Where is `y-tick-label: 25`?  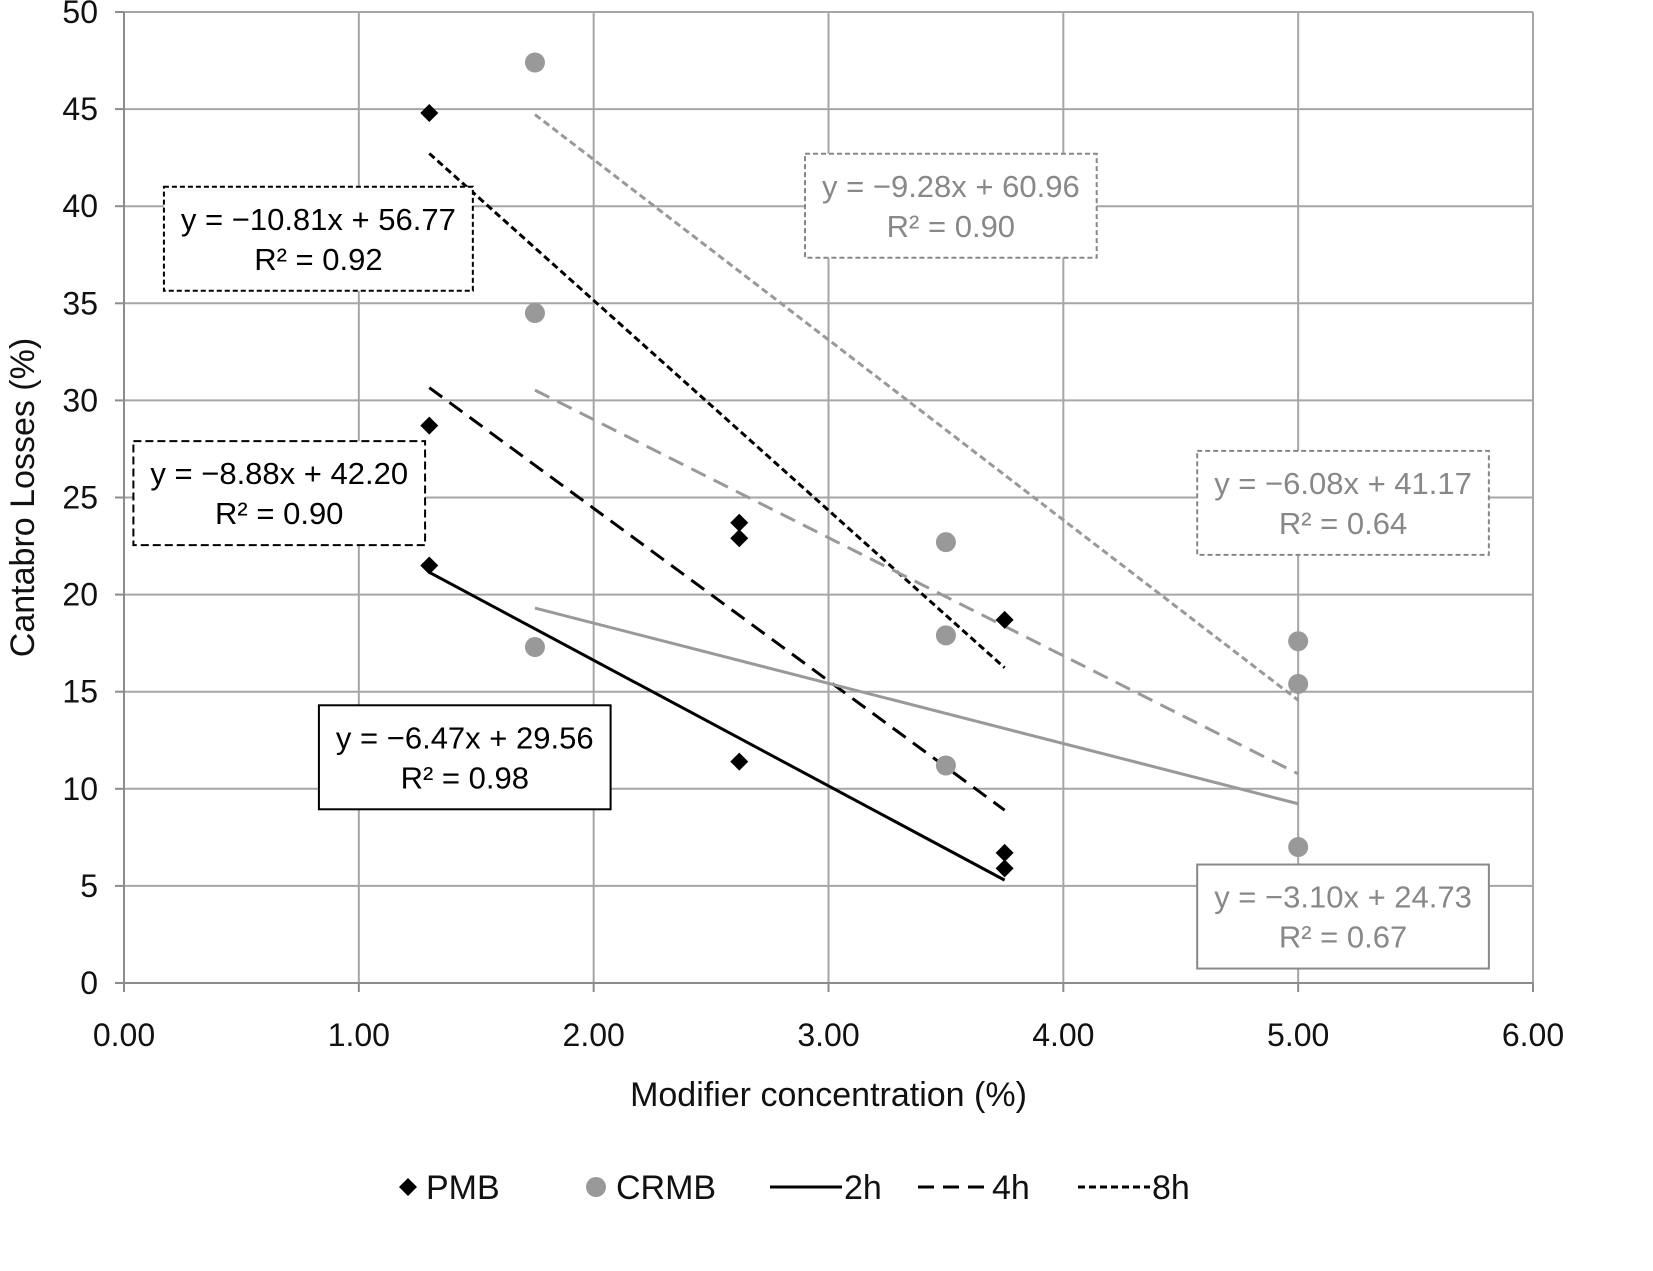
y-tick-label: 25 is located at coordinates (80, 498).